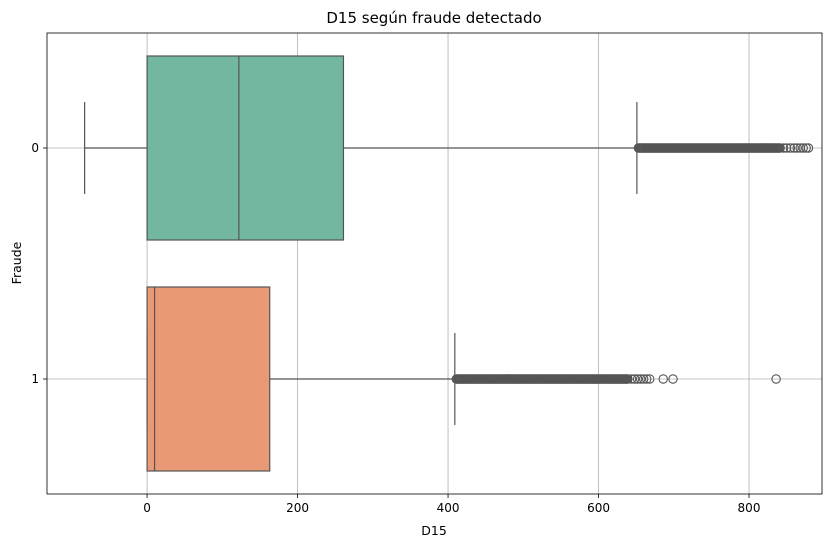  What do you see at coordinates (147, 508) in the screenshot?
I see `x-tick-label: 0` at bounding box center [147, 508].